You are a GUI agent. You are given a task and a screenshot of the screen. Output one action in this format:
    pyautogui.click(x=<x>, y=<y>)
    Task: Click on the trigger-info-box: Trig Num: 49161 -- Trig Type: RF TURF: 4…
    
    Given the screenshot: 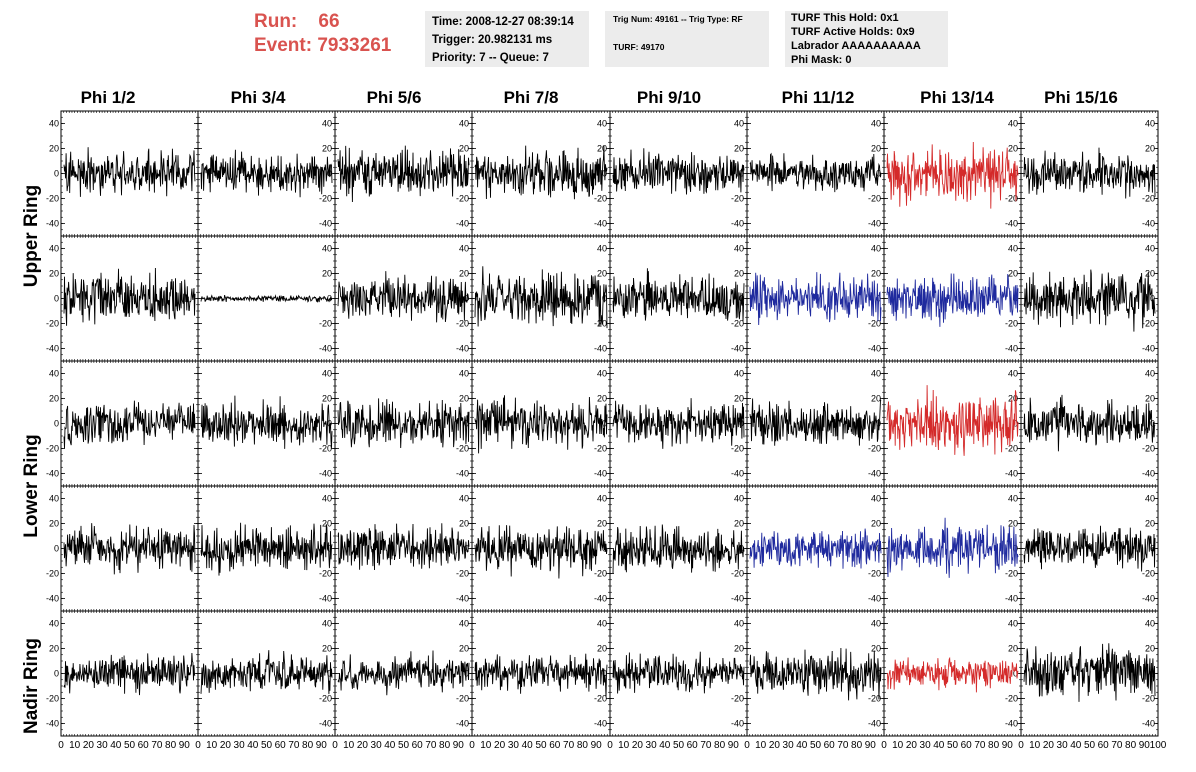 What is the action you would take?
    pyautogui.click(x=687, y=39)
    